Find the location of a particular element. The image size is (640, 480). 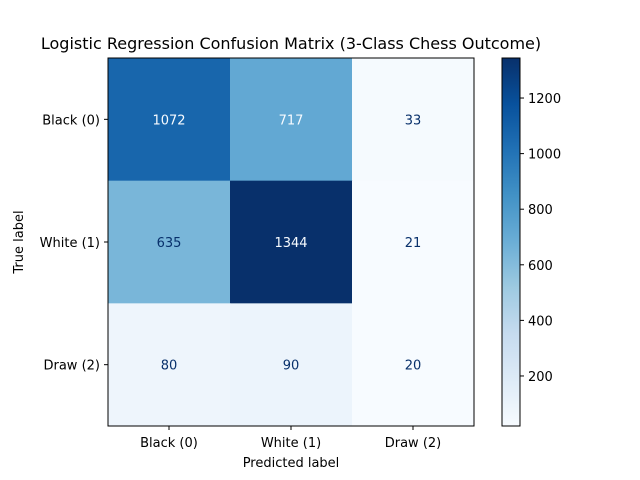

cell-value-label: 21 is located at coordinates (413, 243).